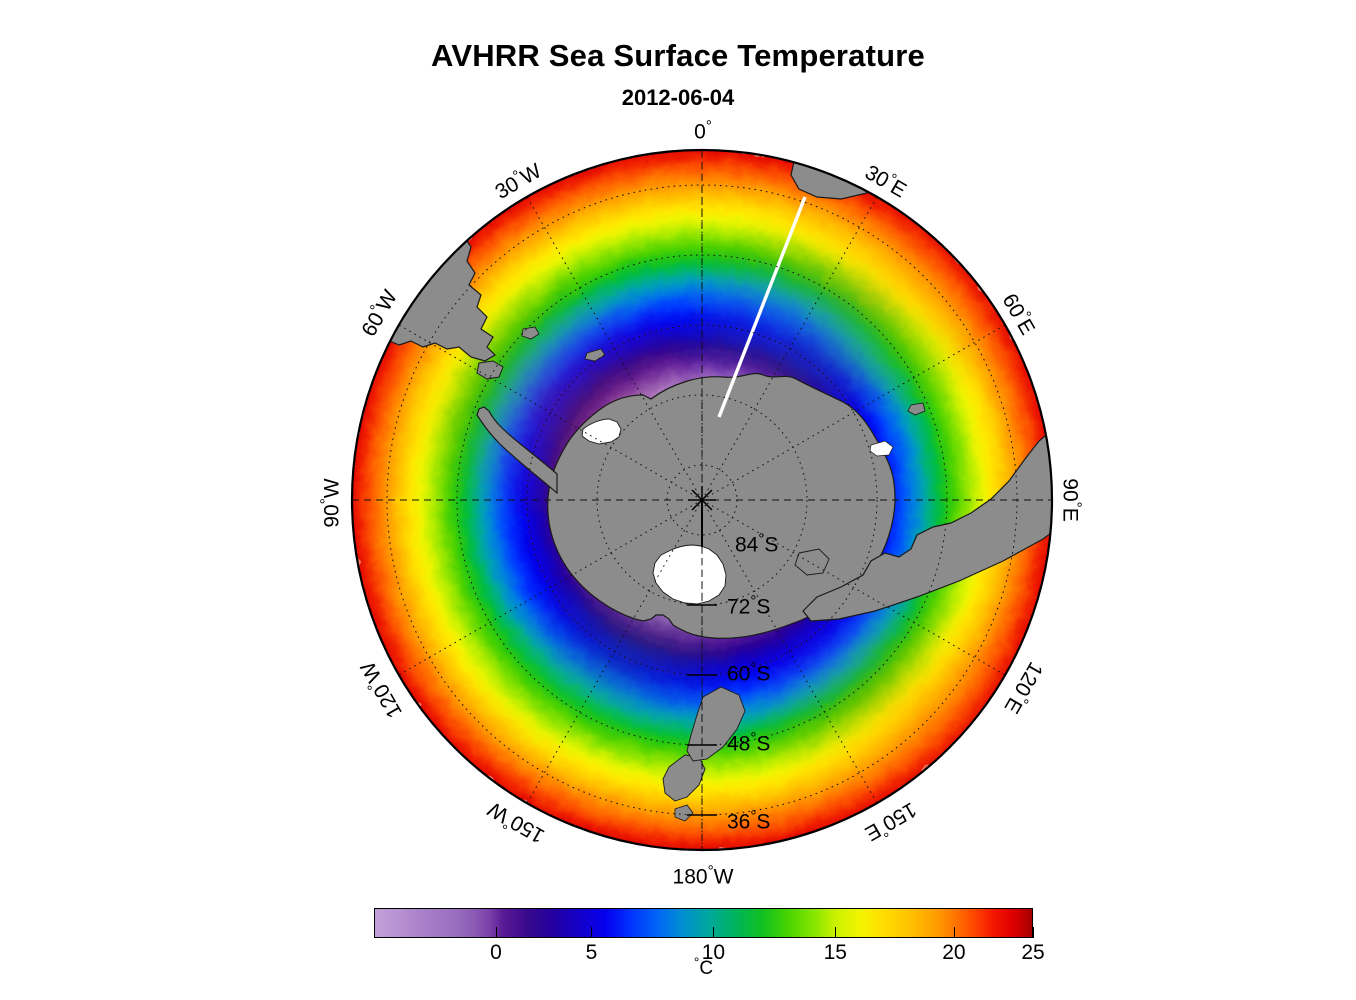 This screenshot has height=1000, width=1356. I want to click on colorbar-tick-label-20: 20, so click(954, 952).